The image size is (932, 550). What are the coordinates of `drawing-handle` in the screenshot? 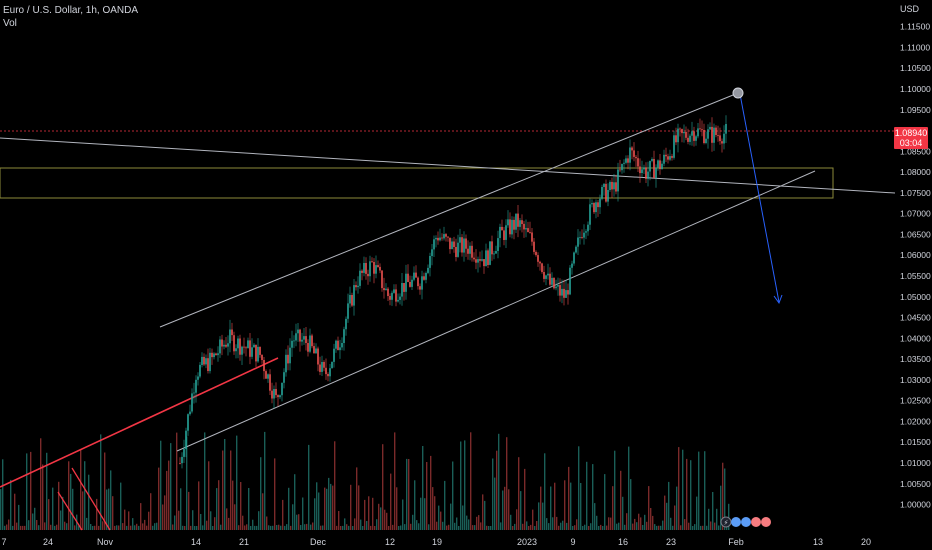 It's located at (738, 93).